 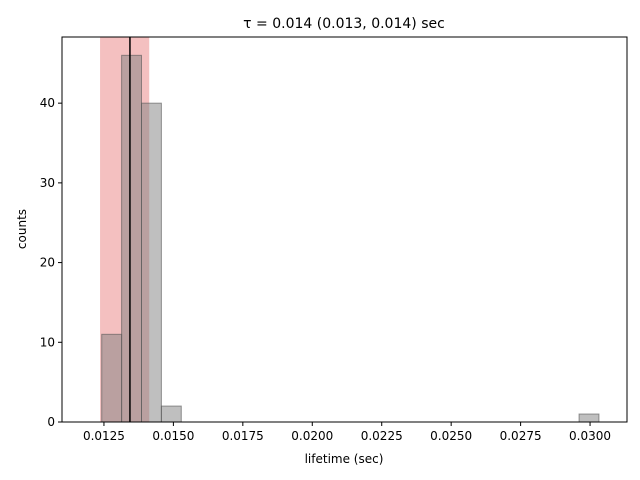 What do you see at coordinates (590, 436) in the screenshot?
I see `x-tick-label: 0.0300` at bounding box center [590, 436].